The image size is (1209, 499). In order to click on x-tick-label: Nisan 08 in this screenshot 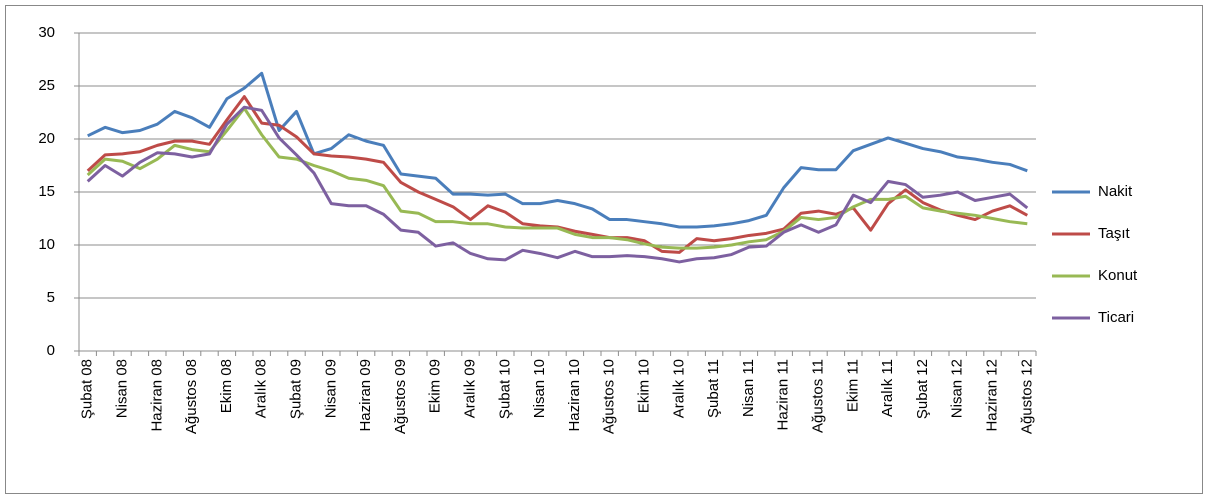, I will do `click(121, 388)`.